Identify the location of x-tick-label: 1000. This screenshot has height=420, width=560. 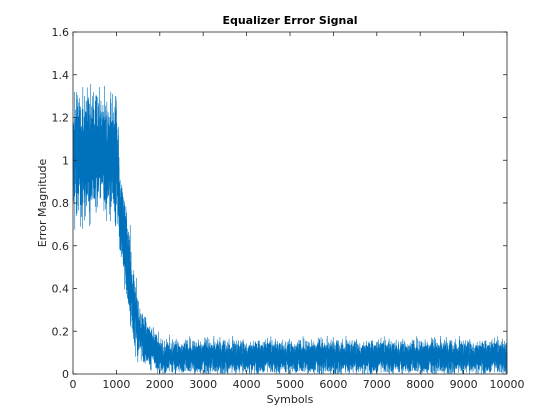
(116, 384).